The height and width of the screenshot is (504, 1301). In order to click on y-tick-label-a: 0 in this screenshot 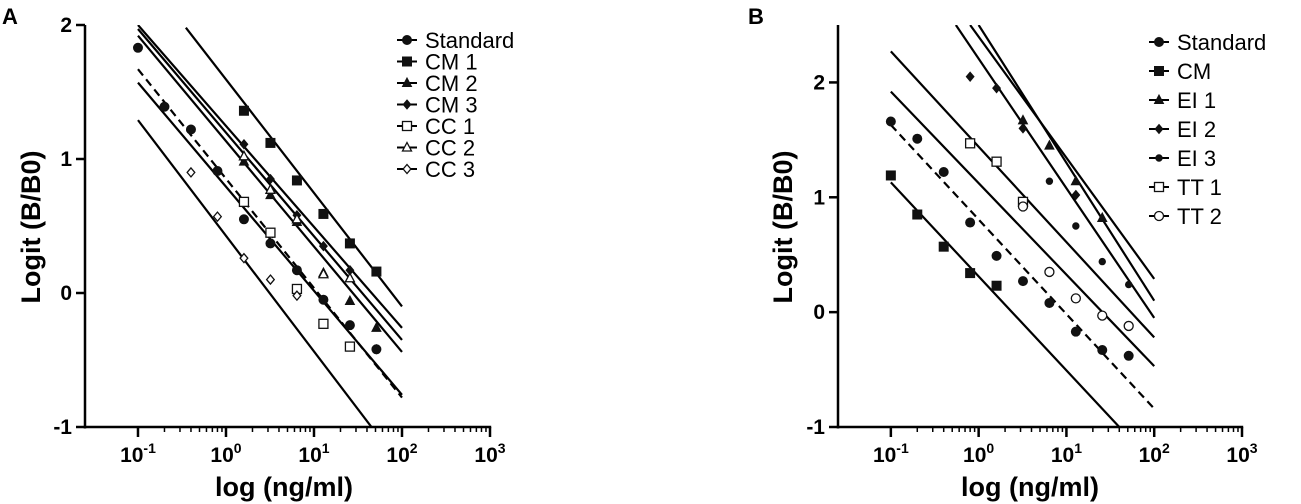, I will do `click(66, 293)`.